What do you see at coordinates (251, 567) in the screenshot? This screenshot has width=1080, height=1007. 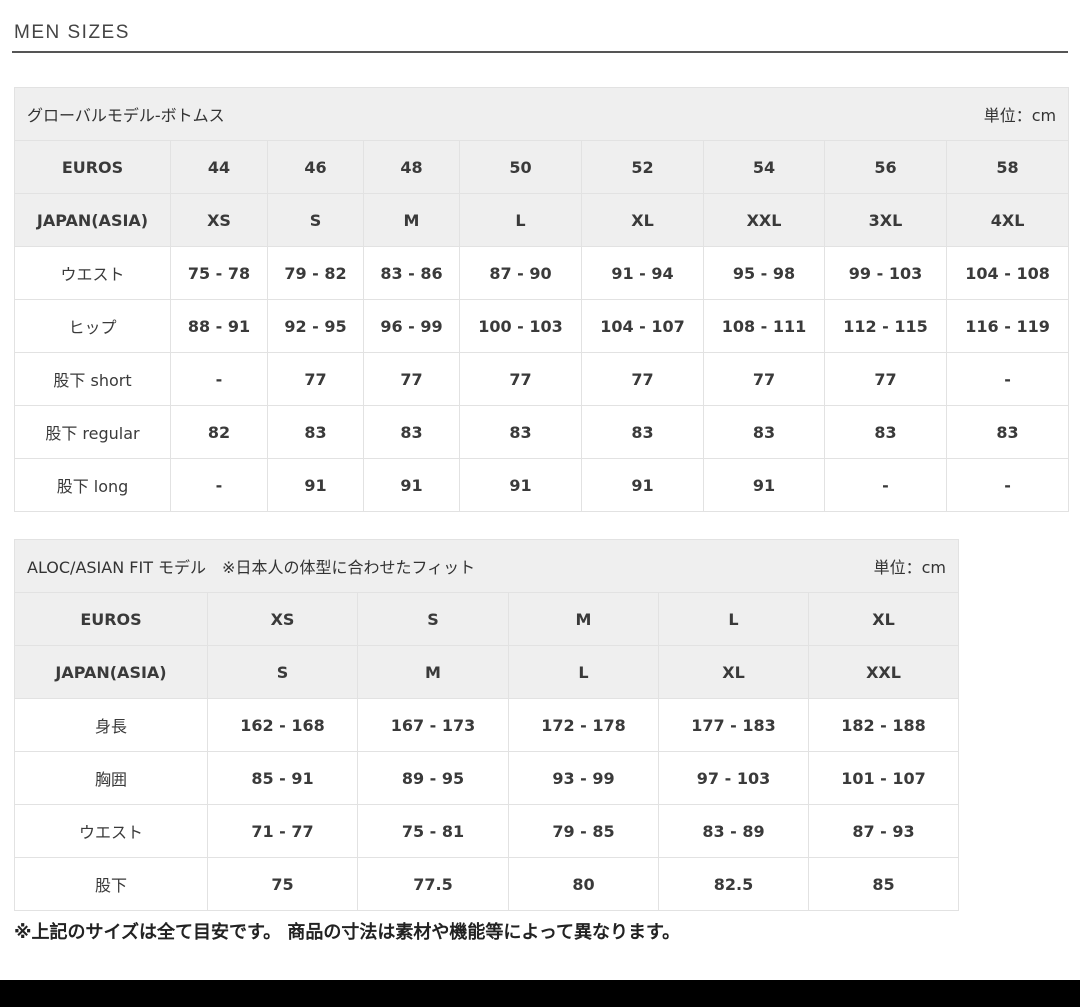 I see `caption-text: ALOC/ASIAN FIT モデル ※日本人の体型に合わせたフィット` at bounding box center [251, 567].